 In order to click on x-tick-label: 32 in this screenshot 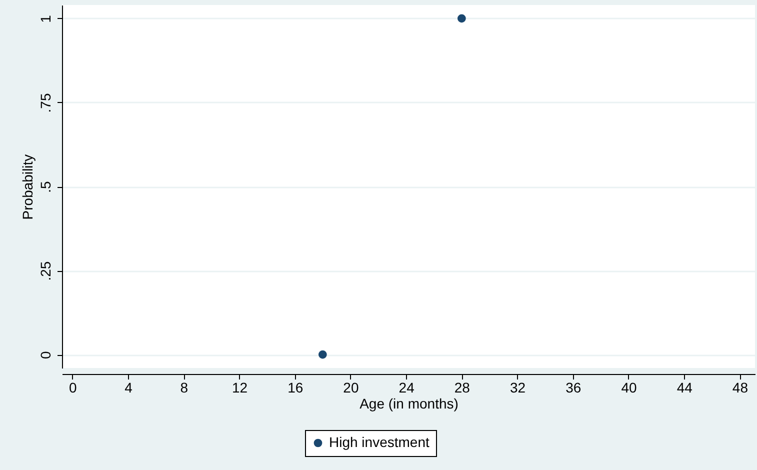, I will do `click(518, 388)`.